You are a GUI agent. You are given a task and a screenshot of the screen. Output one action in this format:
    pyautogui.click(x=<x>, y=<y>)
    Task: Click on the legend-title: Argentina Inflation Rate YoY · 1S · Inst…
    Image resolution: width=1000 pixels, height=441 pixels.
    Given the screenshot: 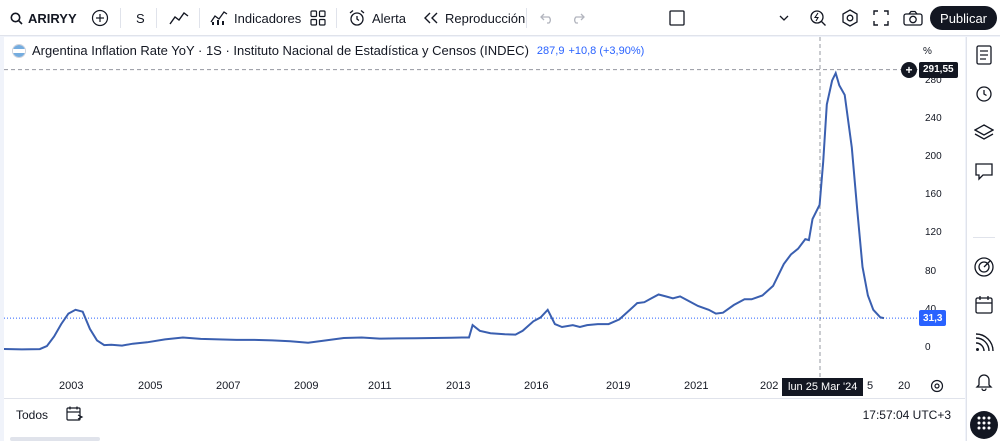 What is the action you would take?
    pyautogui.click(x=280, y=50)
    